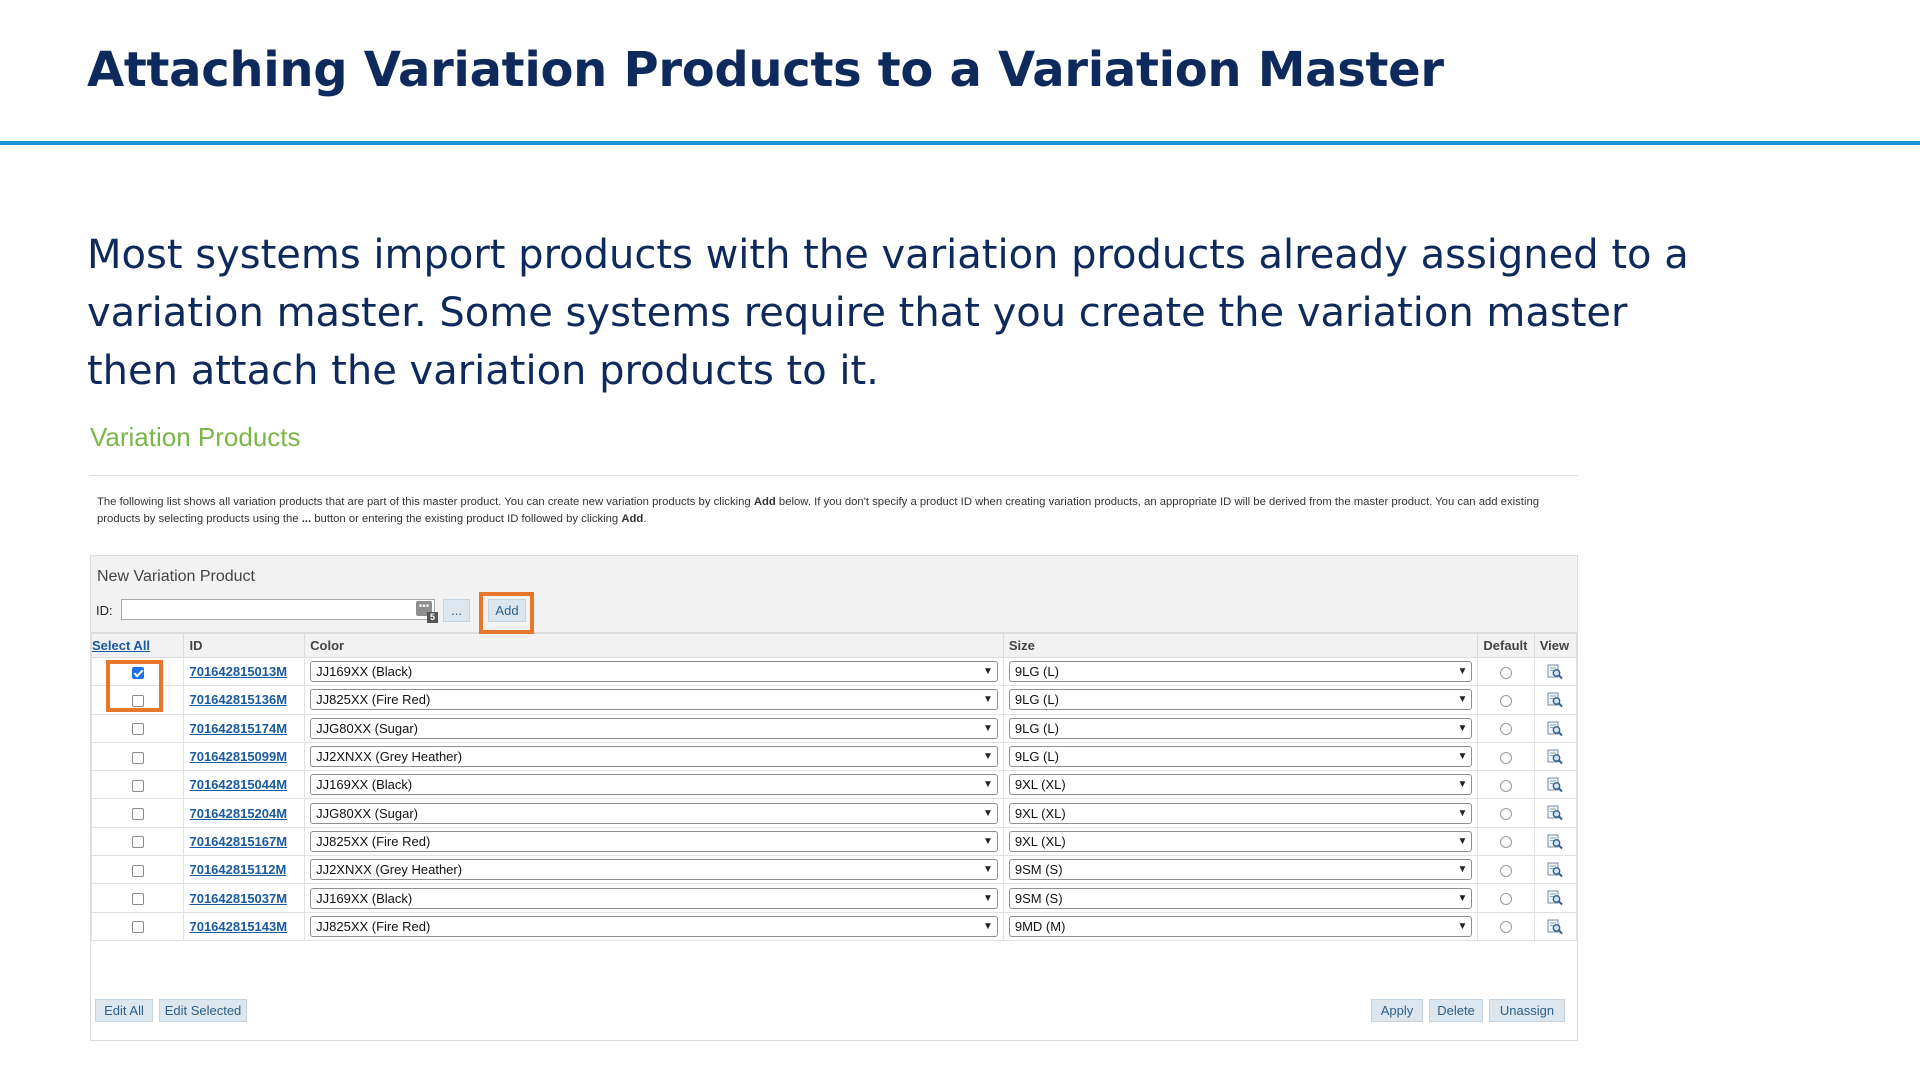 The image size is (1920, 1080). I want to click on row-size-cell: 9XL (XL) ▼, so click(1240, 813).